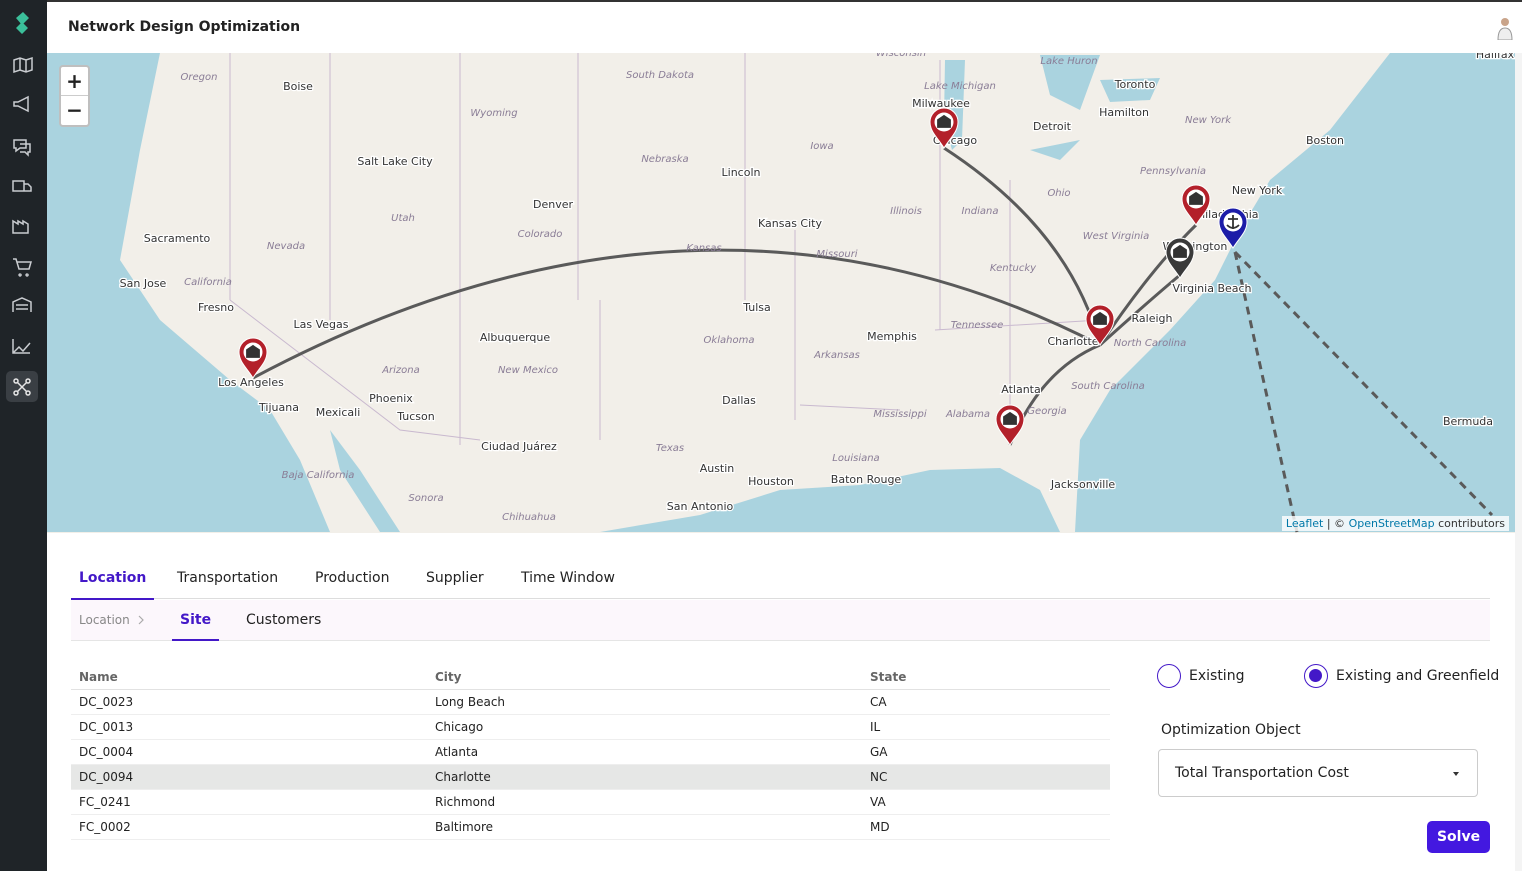  What do you see at coordinates (391, 398) in the screenshot?
I see `city-label: Phoenix` at bounding box center [391, 398].